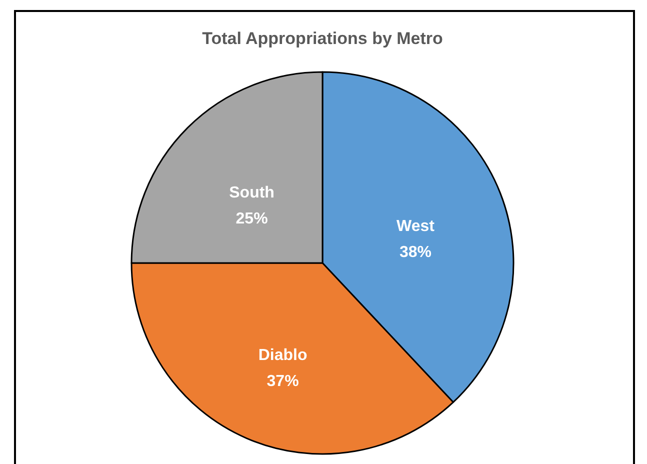 The width and height of the screenshot is (647, 464). Describe the element at coordinates (322, 38) in the screenshot. I see `chart-title: Total Appropriations by Metro` at that location.